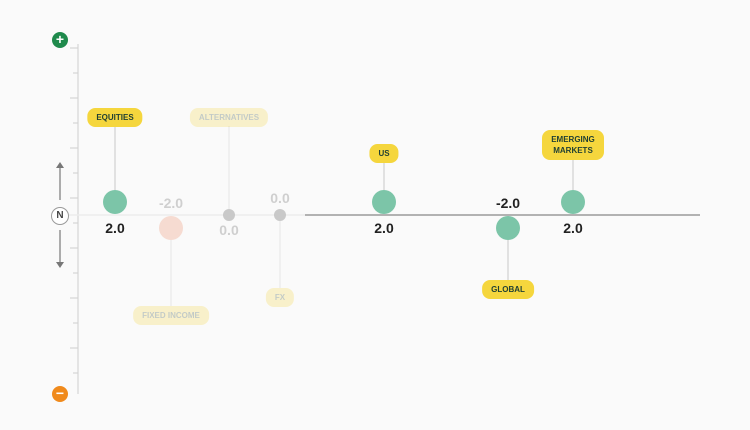 The height and width of the screenshot is (430, 750). Describe the element at coordinates (171, 315) in the screenshot. I see `asset-class-tag: FIXED INCOME` at that location.